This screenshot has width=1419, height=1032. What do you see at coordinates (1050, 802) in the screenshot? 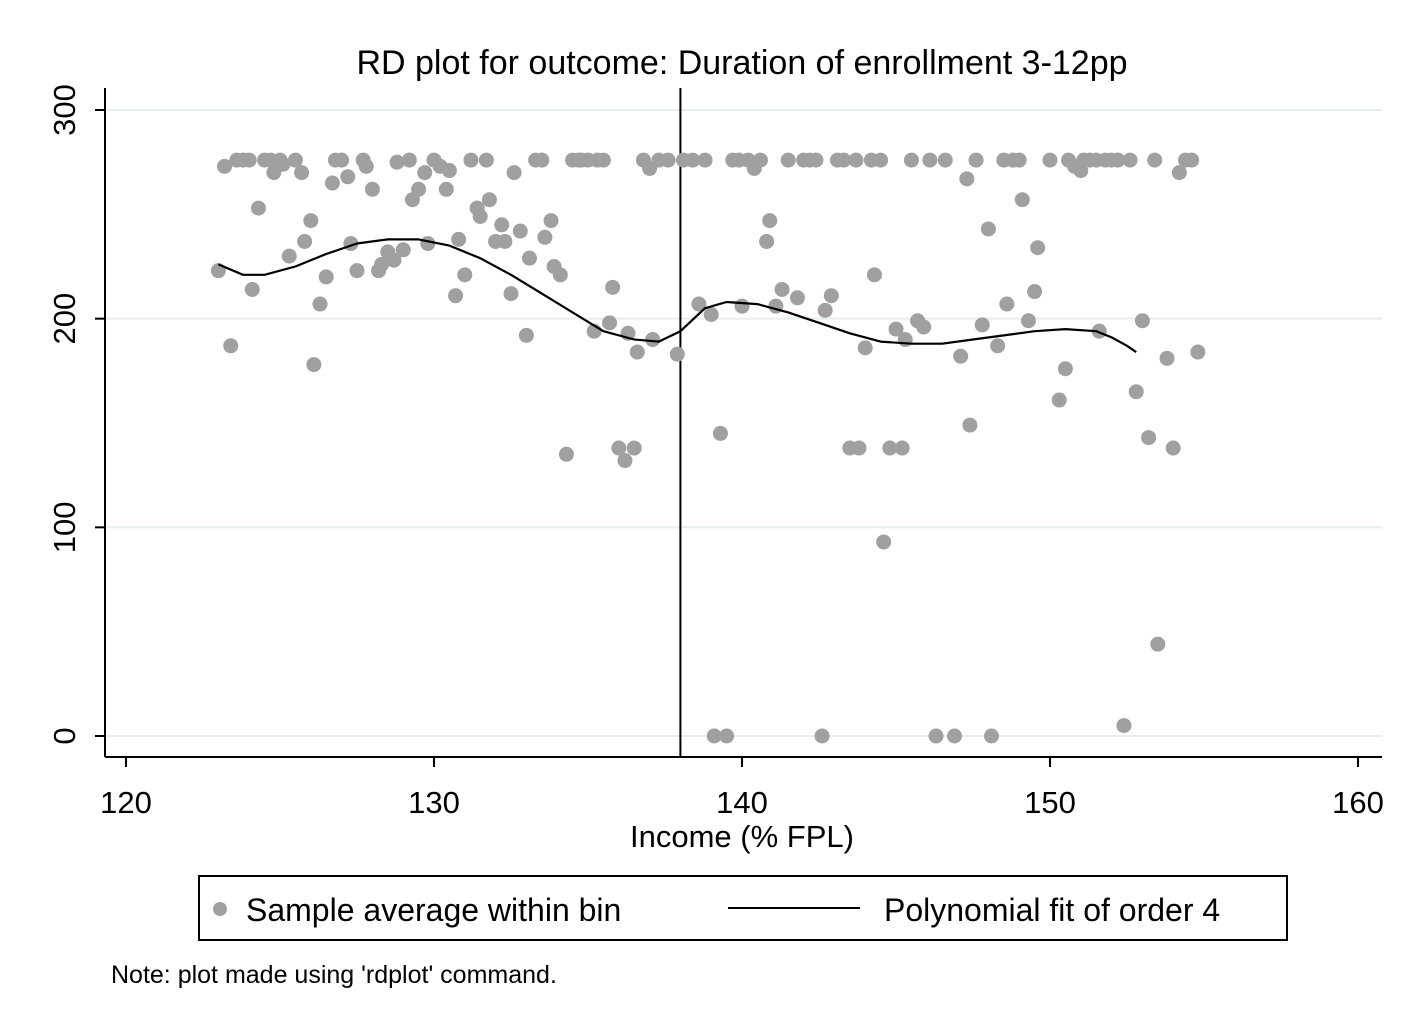
I see `x-tick-label-150: 150` at bounding box center [1050, 802].